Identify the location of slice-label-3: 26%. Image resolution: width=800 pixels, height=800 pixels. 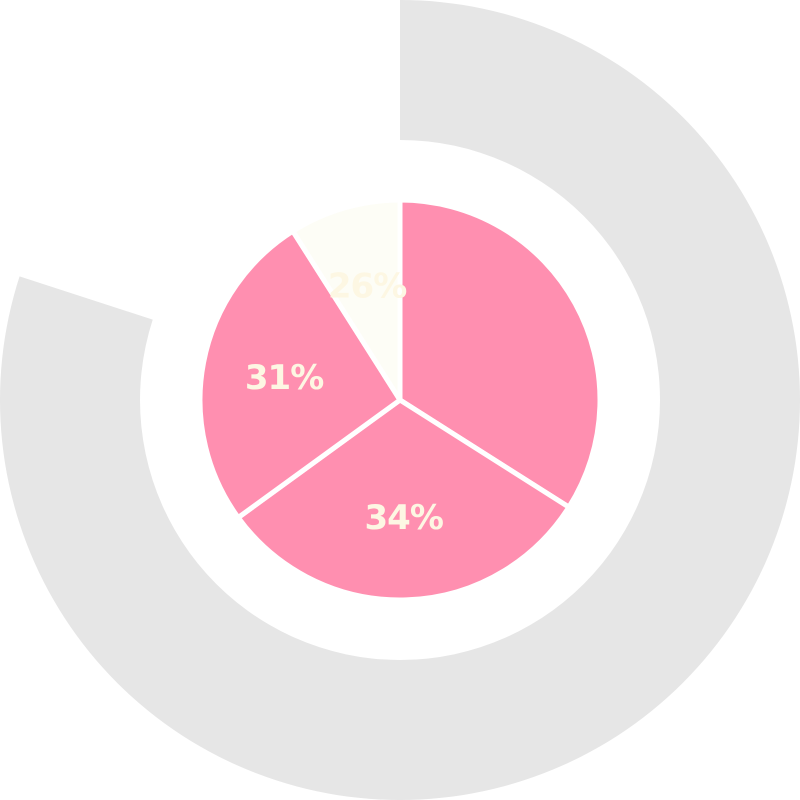
(367, 287).